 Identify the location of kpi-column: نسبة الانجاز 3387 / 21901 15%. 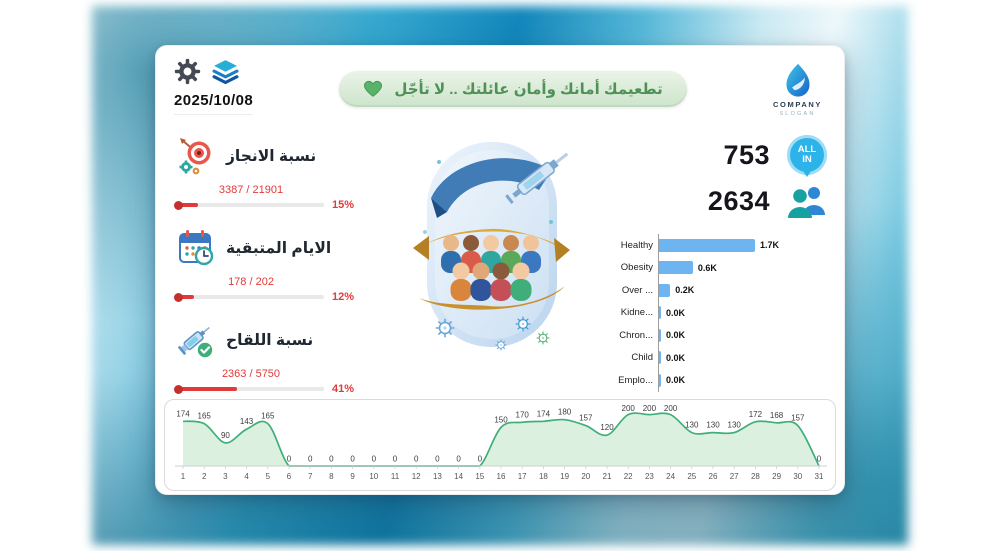
(273, 258).